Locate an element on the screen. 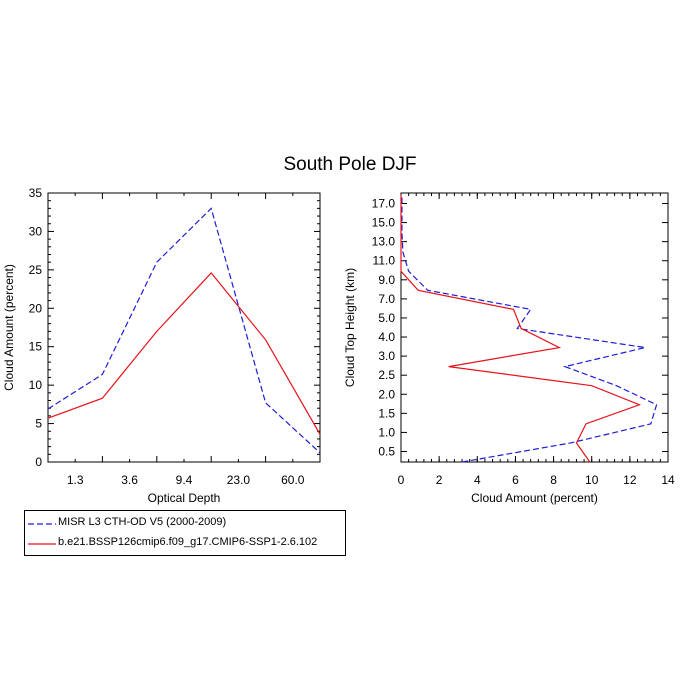  y-axis-label: Cloud Top Height (km) is located at coordinates (350, 327).